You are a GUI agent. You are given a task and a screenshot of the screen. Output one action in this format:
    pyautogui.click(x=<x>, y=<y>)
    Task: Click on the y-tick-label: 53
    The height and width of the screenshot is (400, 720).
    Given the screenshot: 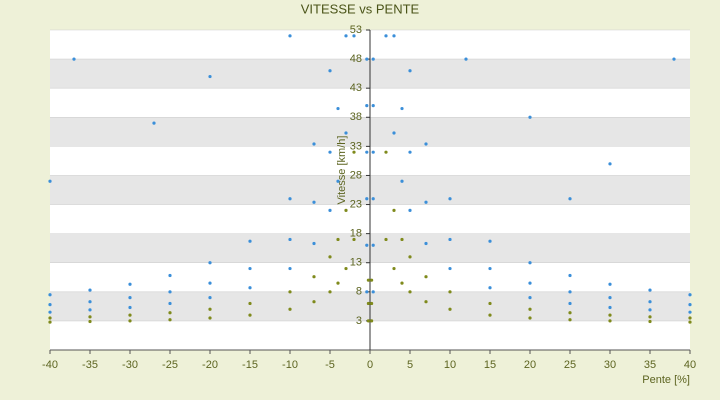 What is the action you would take?
    pyautogui.click(x=356, y=30)
    